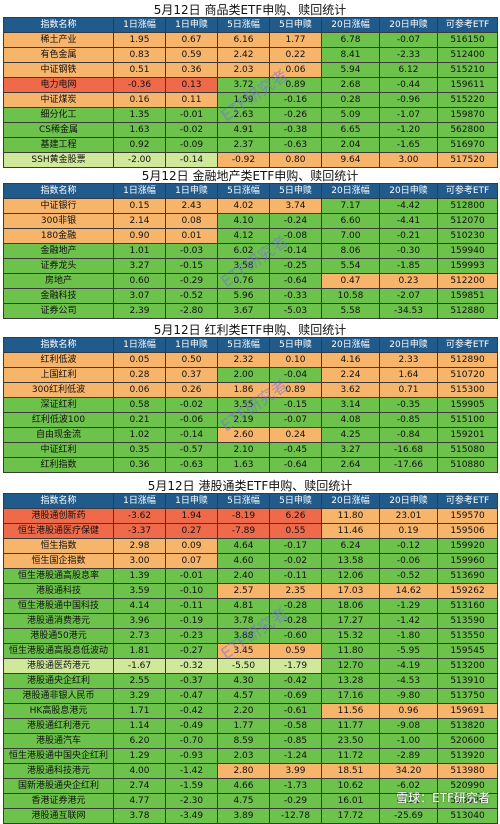  Describe the element at coordinates (58, 390) in the screenshot. I see `index-name-cell: 300红利低波` at that location.